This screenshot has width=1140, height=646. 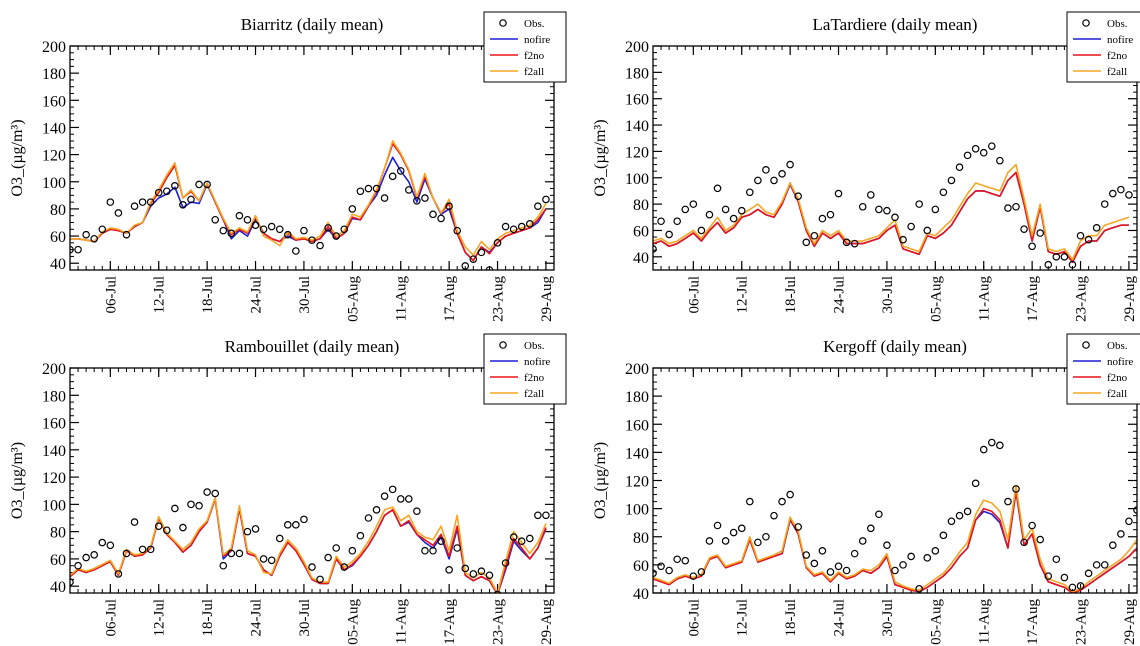 I want to click on x-tick-label: 17-Aug, so click(x=1033, y=299).